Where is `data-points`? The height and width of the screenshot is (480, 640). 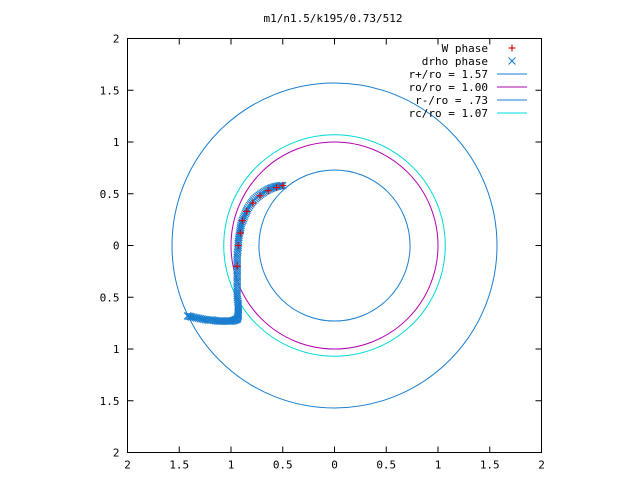
data-points is located at coordinates (235, 253).